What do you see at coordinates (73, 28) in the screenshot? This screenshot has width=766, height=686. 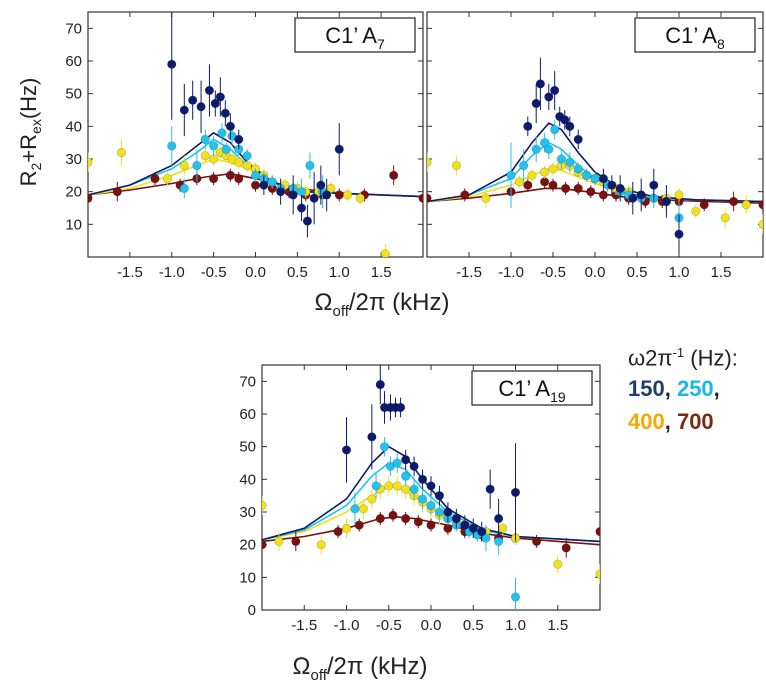 I see `y-tick-label: 70` at bounding box center [73, 28].